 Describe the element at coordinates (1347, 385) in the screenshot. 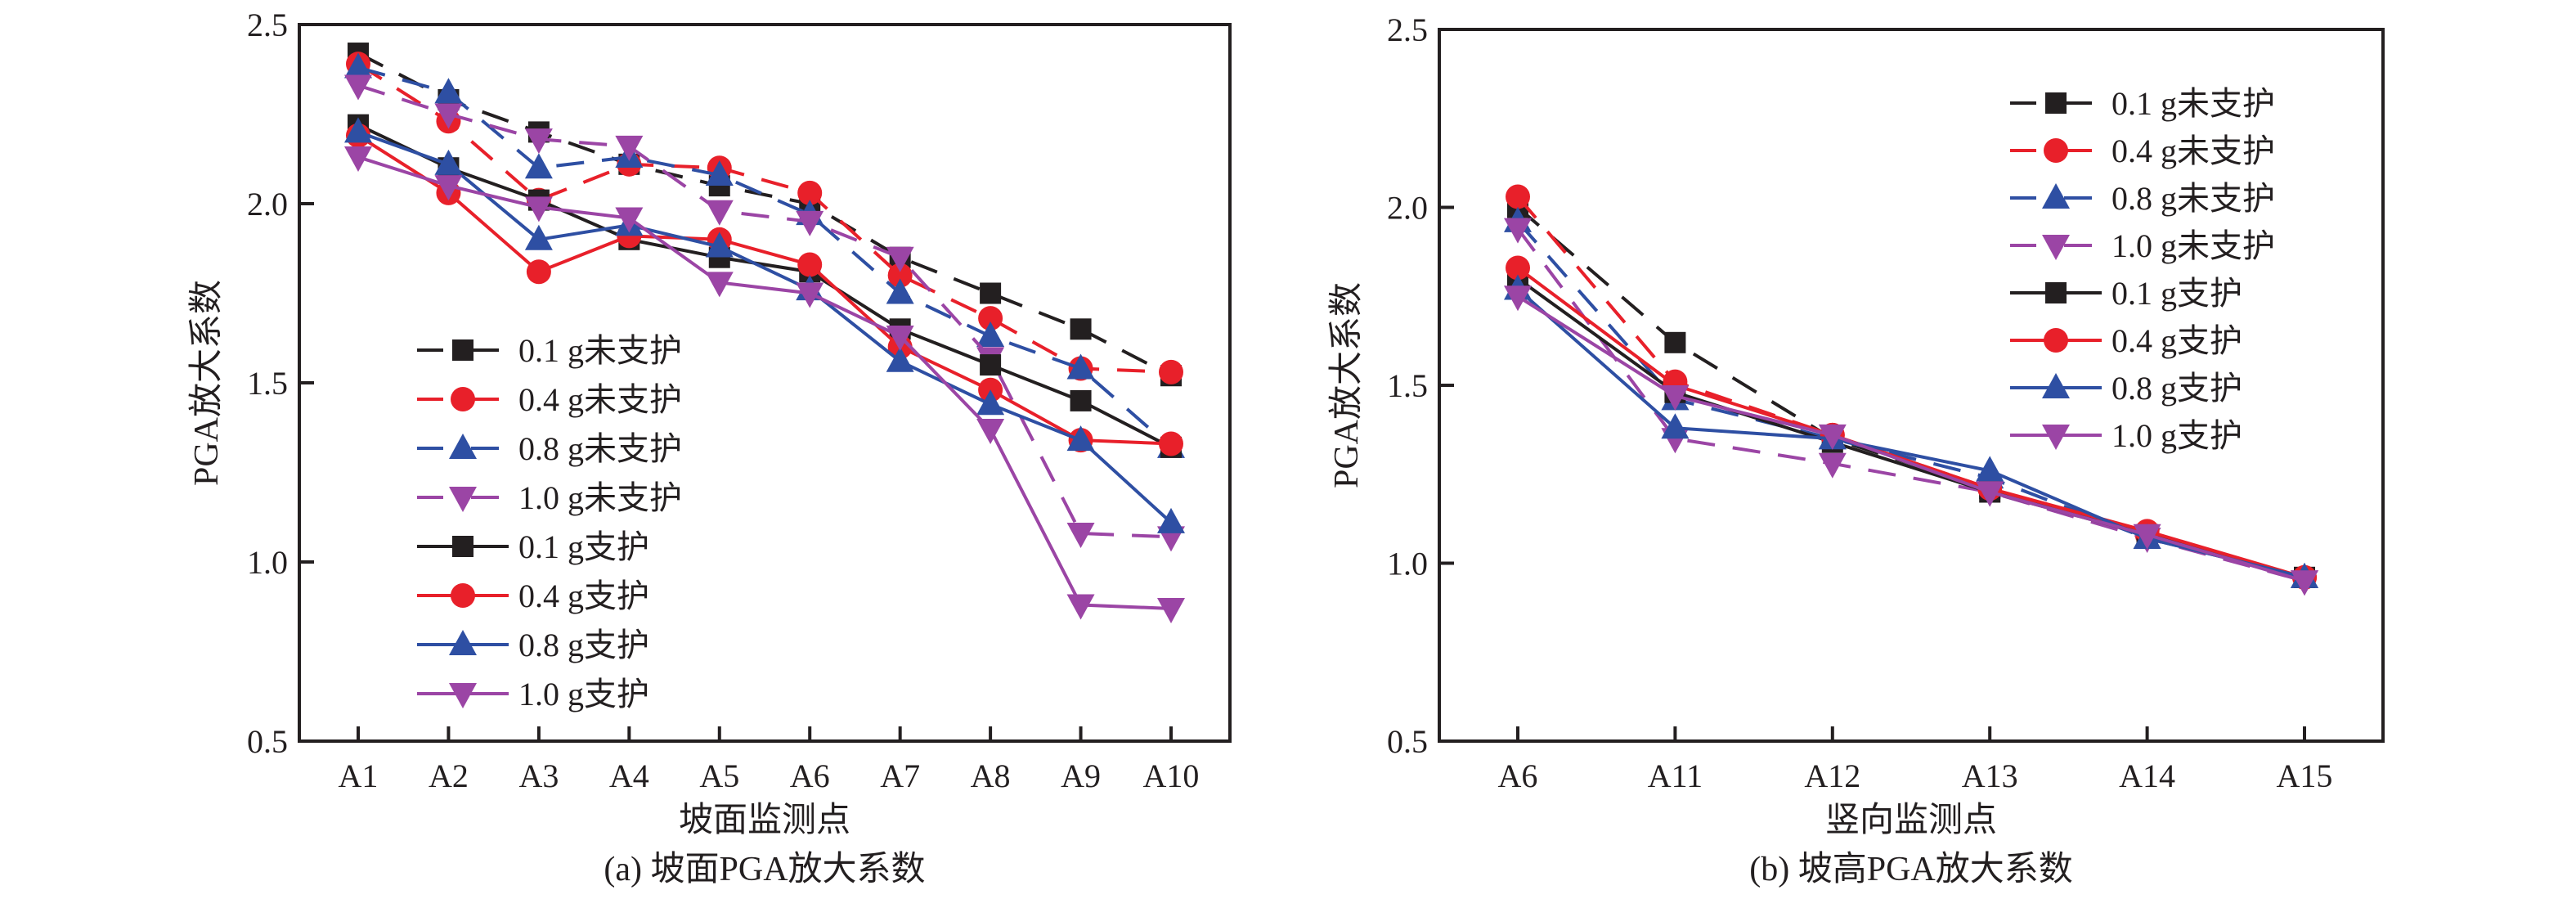

I see `y-axis-title: PGA放大系数` at that location.